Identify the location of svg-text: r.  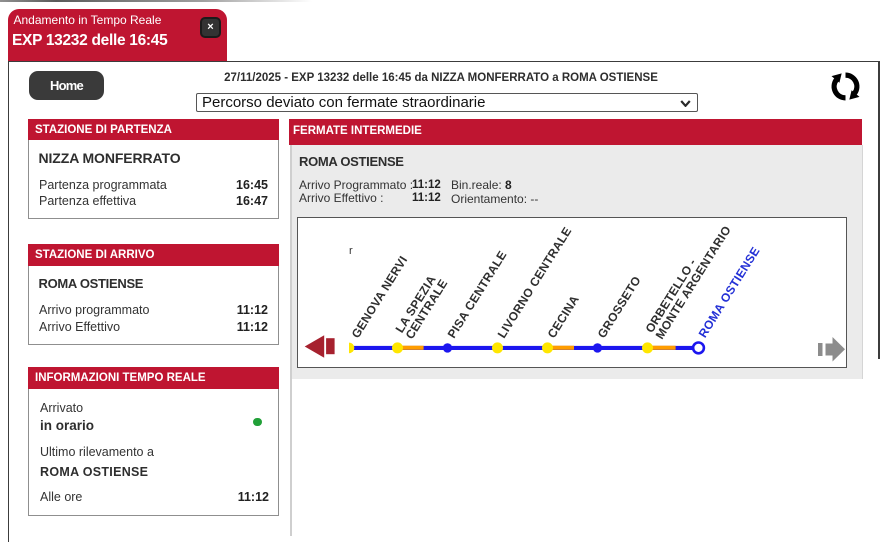
(351, 251).